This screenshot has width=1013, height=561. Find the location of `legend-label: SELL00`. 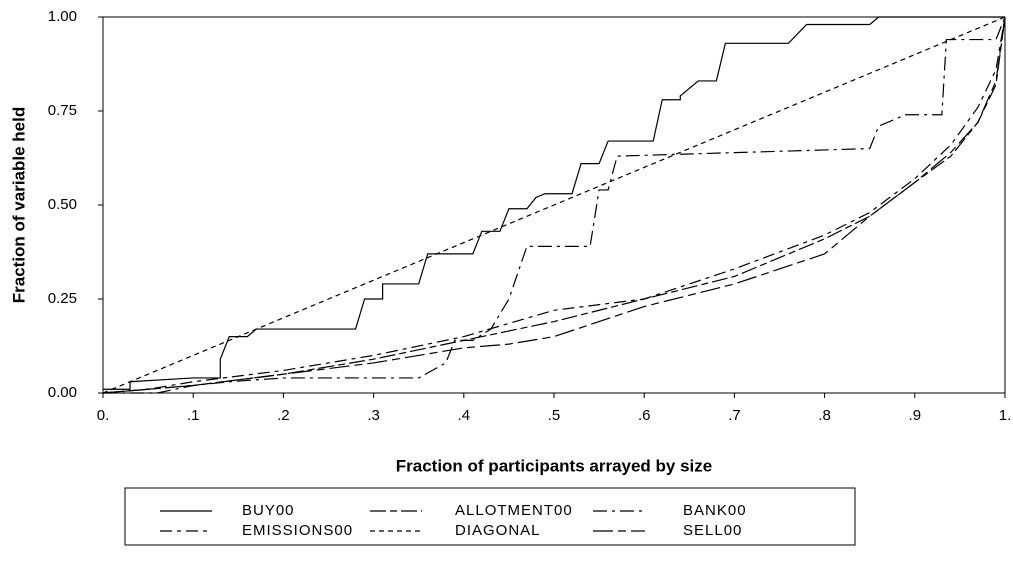

legend-label: SELL00 is located at coordinates (712, 530).